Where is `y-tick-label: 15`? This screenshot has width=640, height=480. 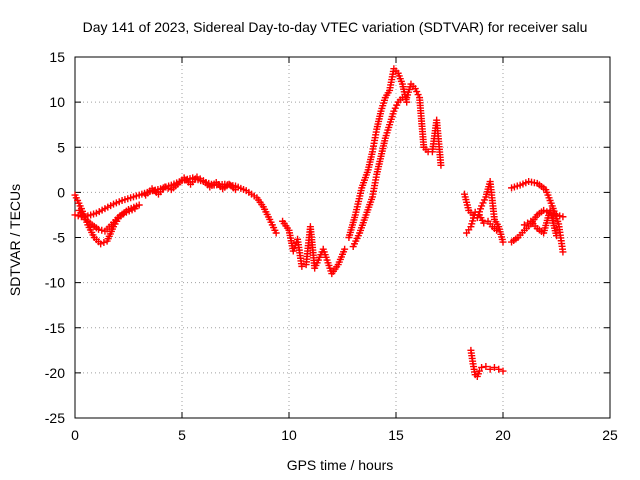
y-tick-label: 15 is located at coordinates (57, 57).